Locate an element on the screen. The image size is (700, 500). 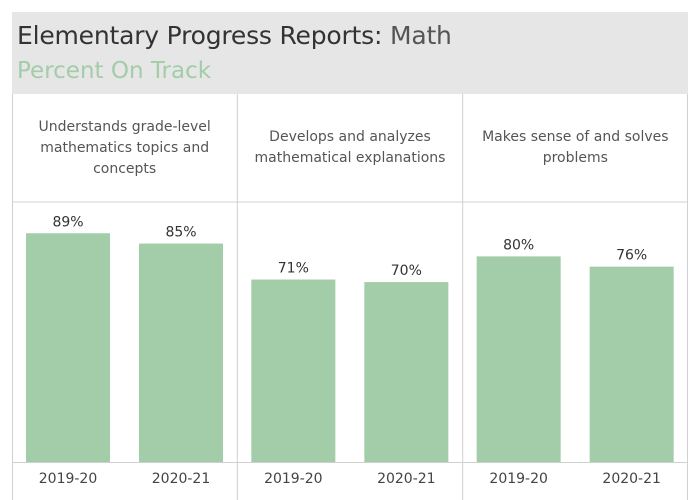
data-label: 76% is located at coordinates (631, 256).